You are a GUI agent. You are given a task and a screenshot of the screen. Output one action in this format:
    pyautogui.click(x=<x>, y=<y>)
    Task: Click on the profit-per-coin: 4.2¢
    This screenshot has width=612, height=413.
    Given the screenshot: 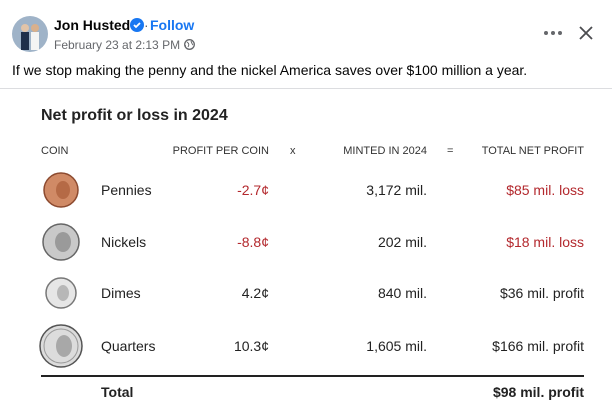 What is the action you would take?
    pyautogui.click(x=255, y=293)
    